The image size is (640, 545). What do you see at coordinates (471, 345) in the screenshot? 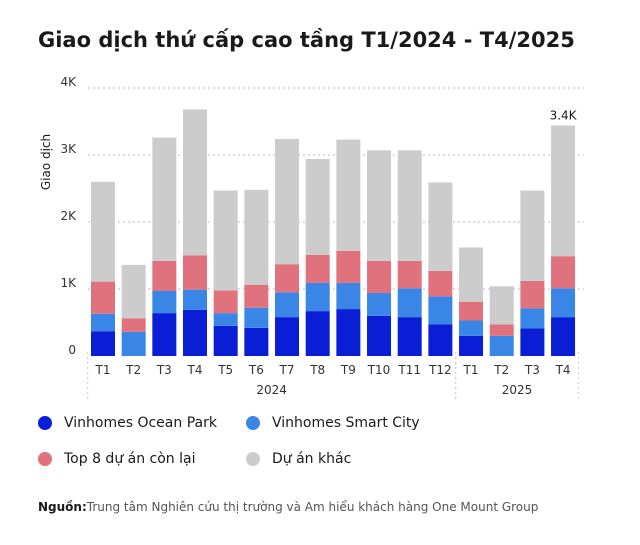
I see `bar-segment-s0-c12` at bounding box center [471, 345].